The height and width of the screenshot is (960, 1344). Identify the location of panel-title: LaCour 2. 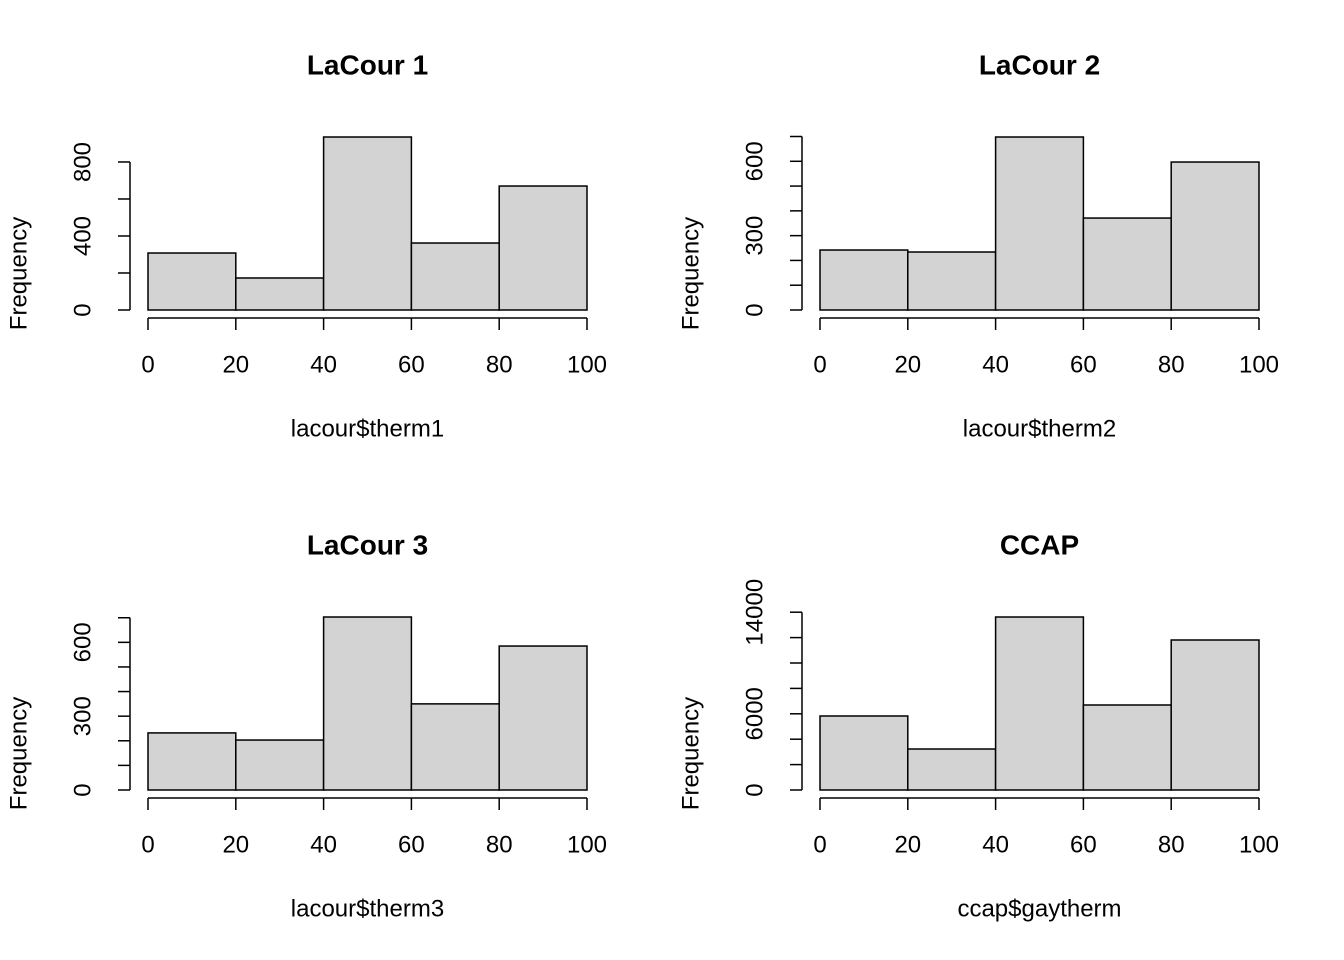
(1039, 64).